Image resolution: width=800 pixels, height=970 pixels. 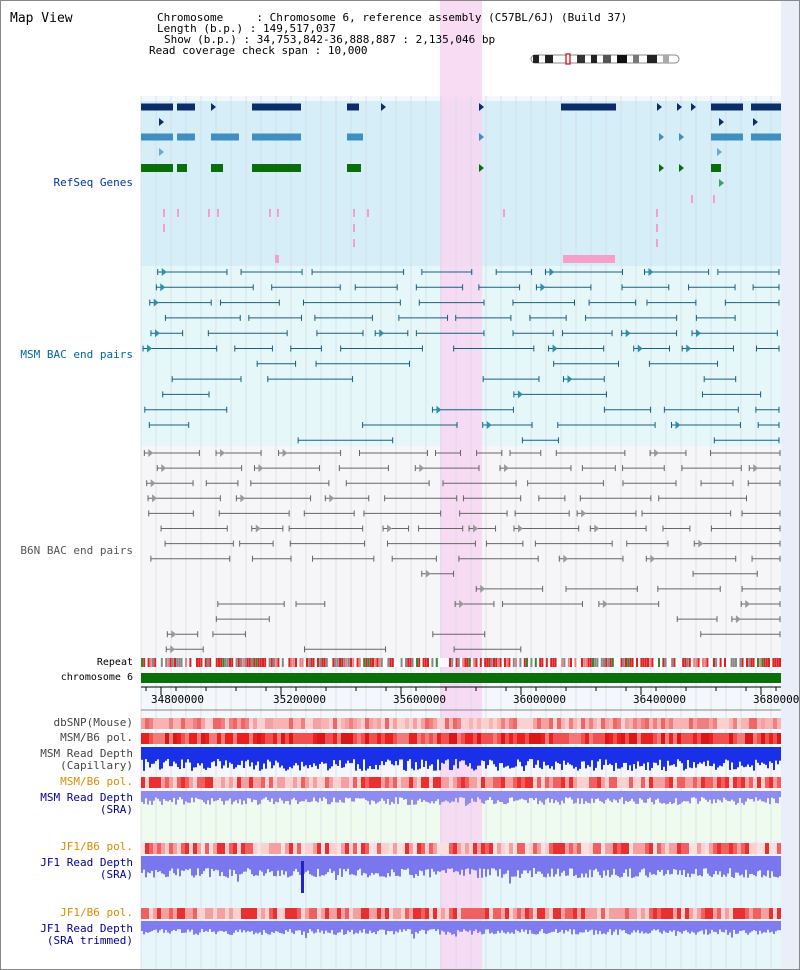 I want to click on axis-tick-label: 35600000, so click(x=419, y=699).